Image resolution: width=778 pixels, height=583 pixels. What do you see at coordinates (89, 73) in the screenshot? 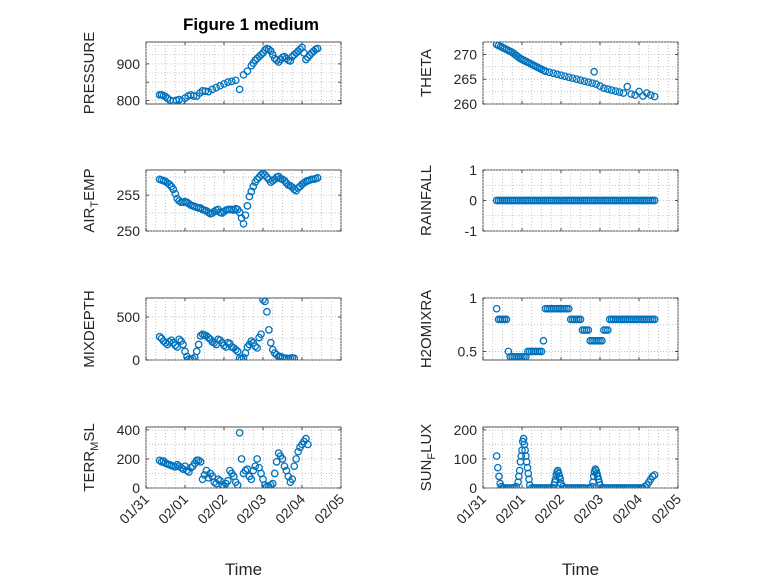
I see `y-axis-label: PRESSURE` at bounding box center [89, 73].